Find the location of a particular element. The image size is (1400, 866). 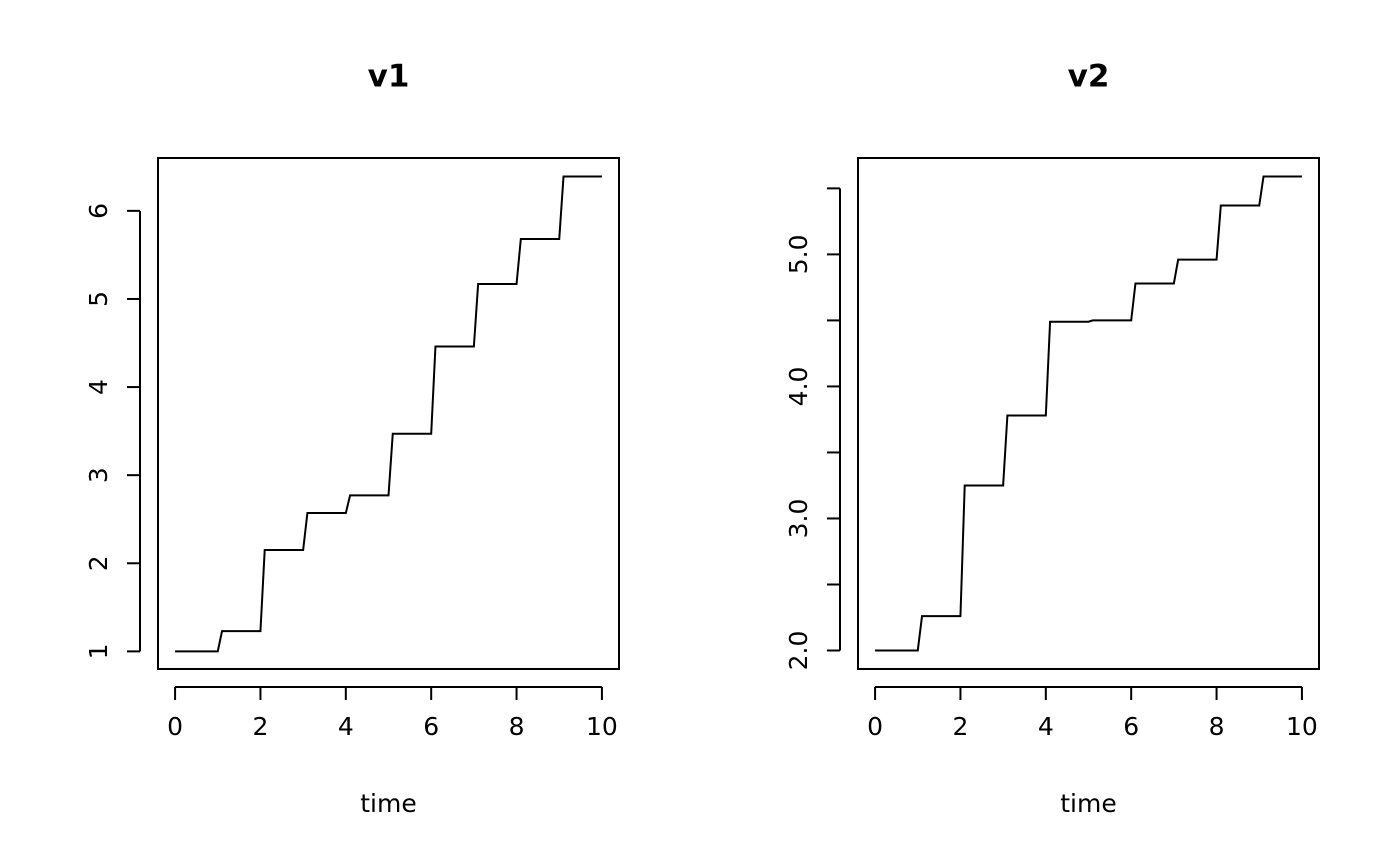

chart-title: v1 is located at coordinates (389, 77).